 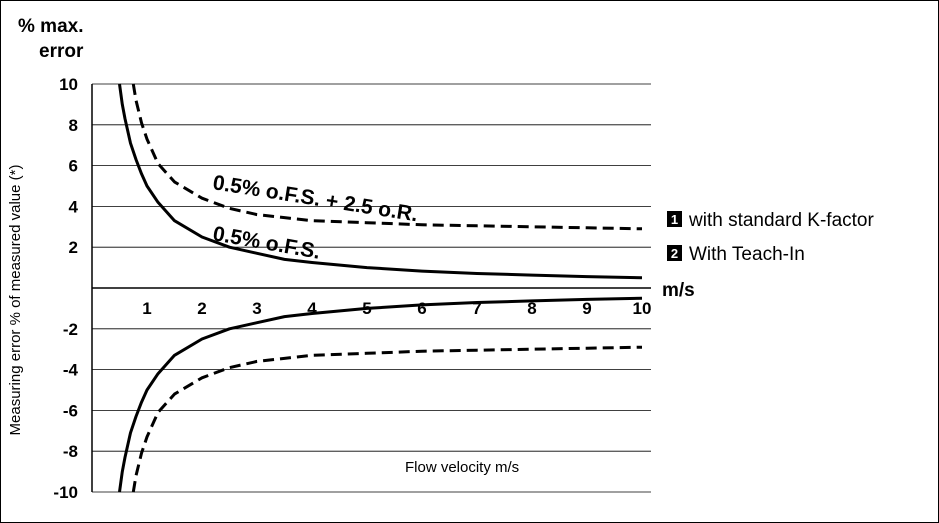 What do you see at coordinates (462, 467) in the screenshot?
I see `x-axis-label: Flow velocity m/s` at bounding box center [462, 467].